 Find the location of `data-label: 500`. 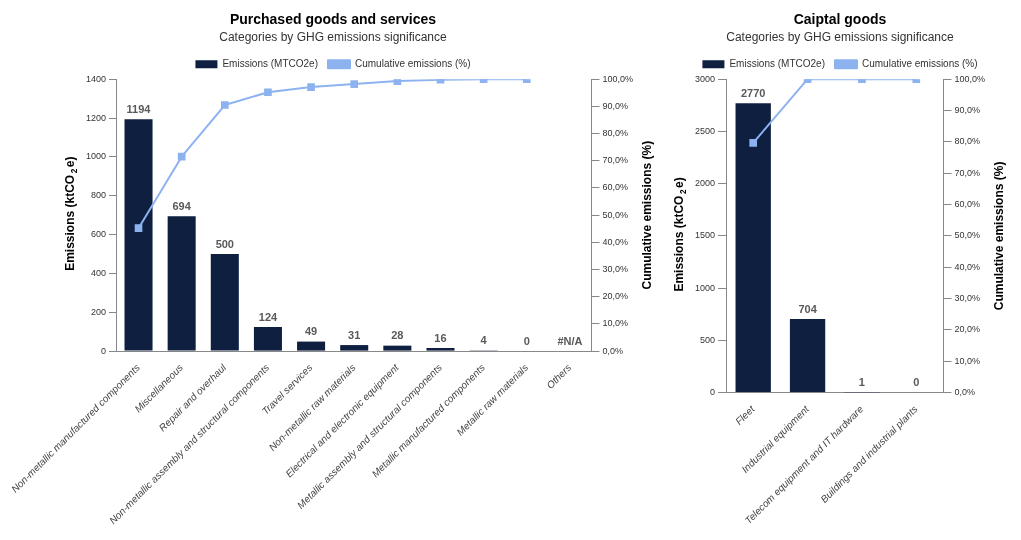

data-label: 500 is located at coordinates (224, 243).